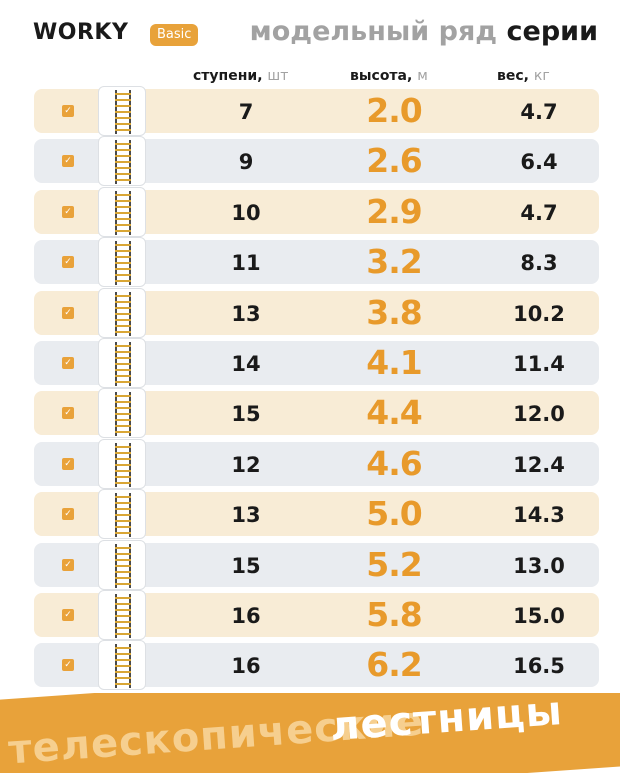 This screenshot has height=773, width=620. Describe the element at coordinates (278, 76) in the screenshot. I see `steps-unit: шт` at that location.